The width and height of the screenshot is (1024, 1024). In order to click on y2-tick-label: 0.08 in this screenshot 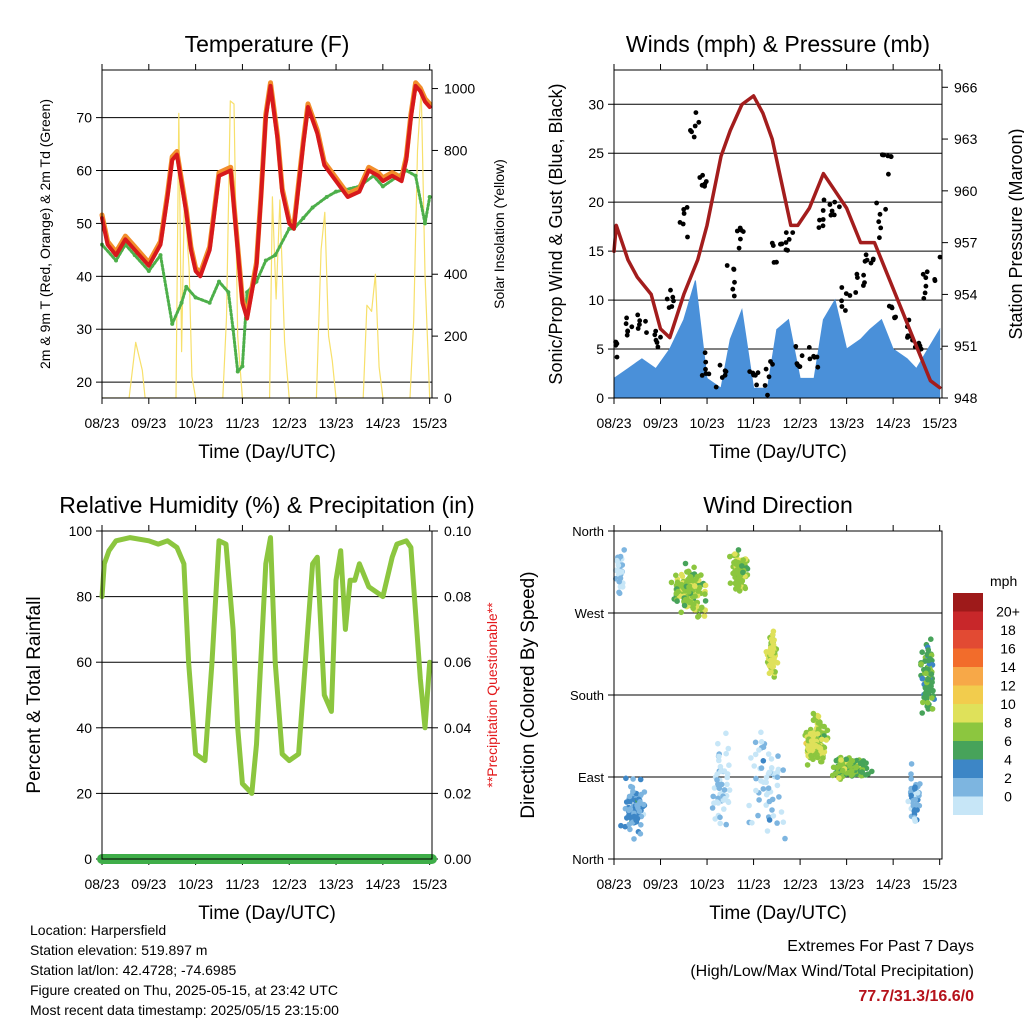, I will do `click(457, 597)`.